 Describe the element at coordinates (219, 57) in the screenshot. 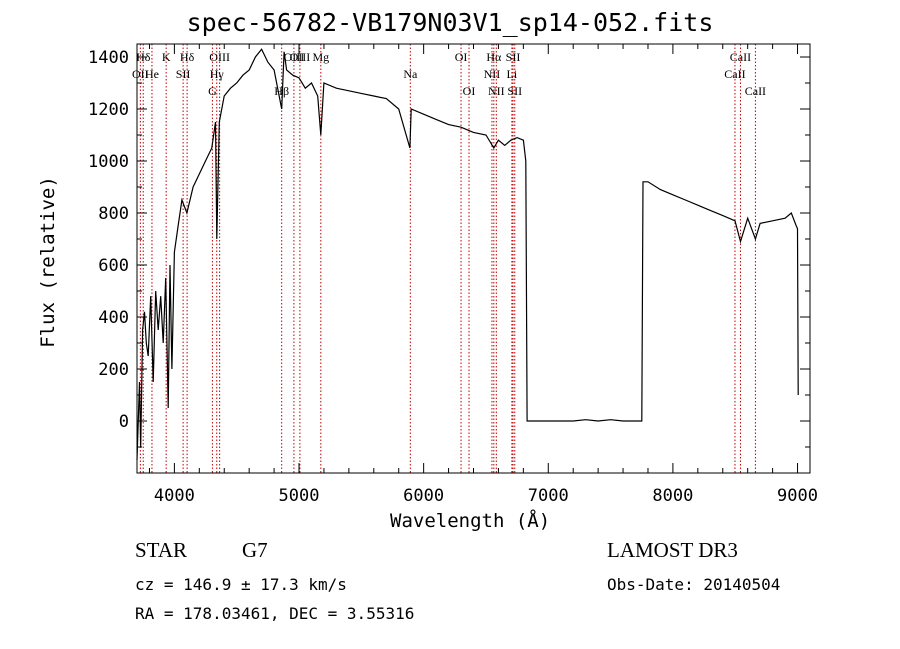

I see `line-label-6: OIII` at that location.